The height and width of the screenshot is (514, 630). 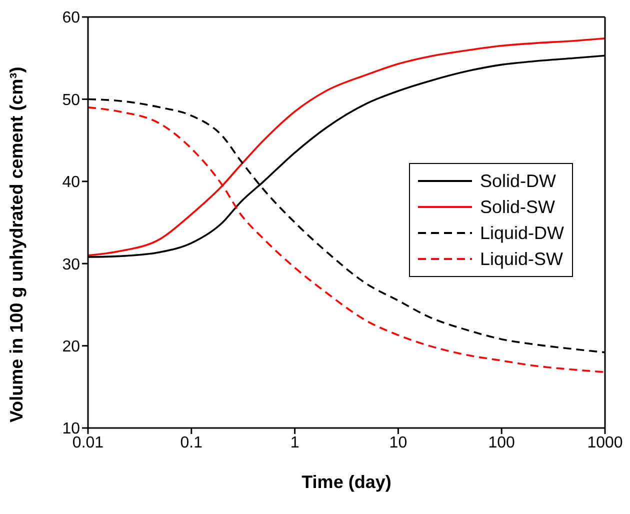 I want to click on x-tick-label: 1, so click(x=295, y=443).